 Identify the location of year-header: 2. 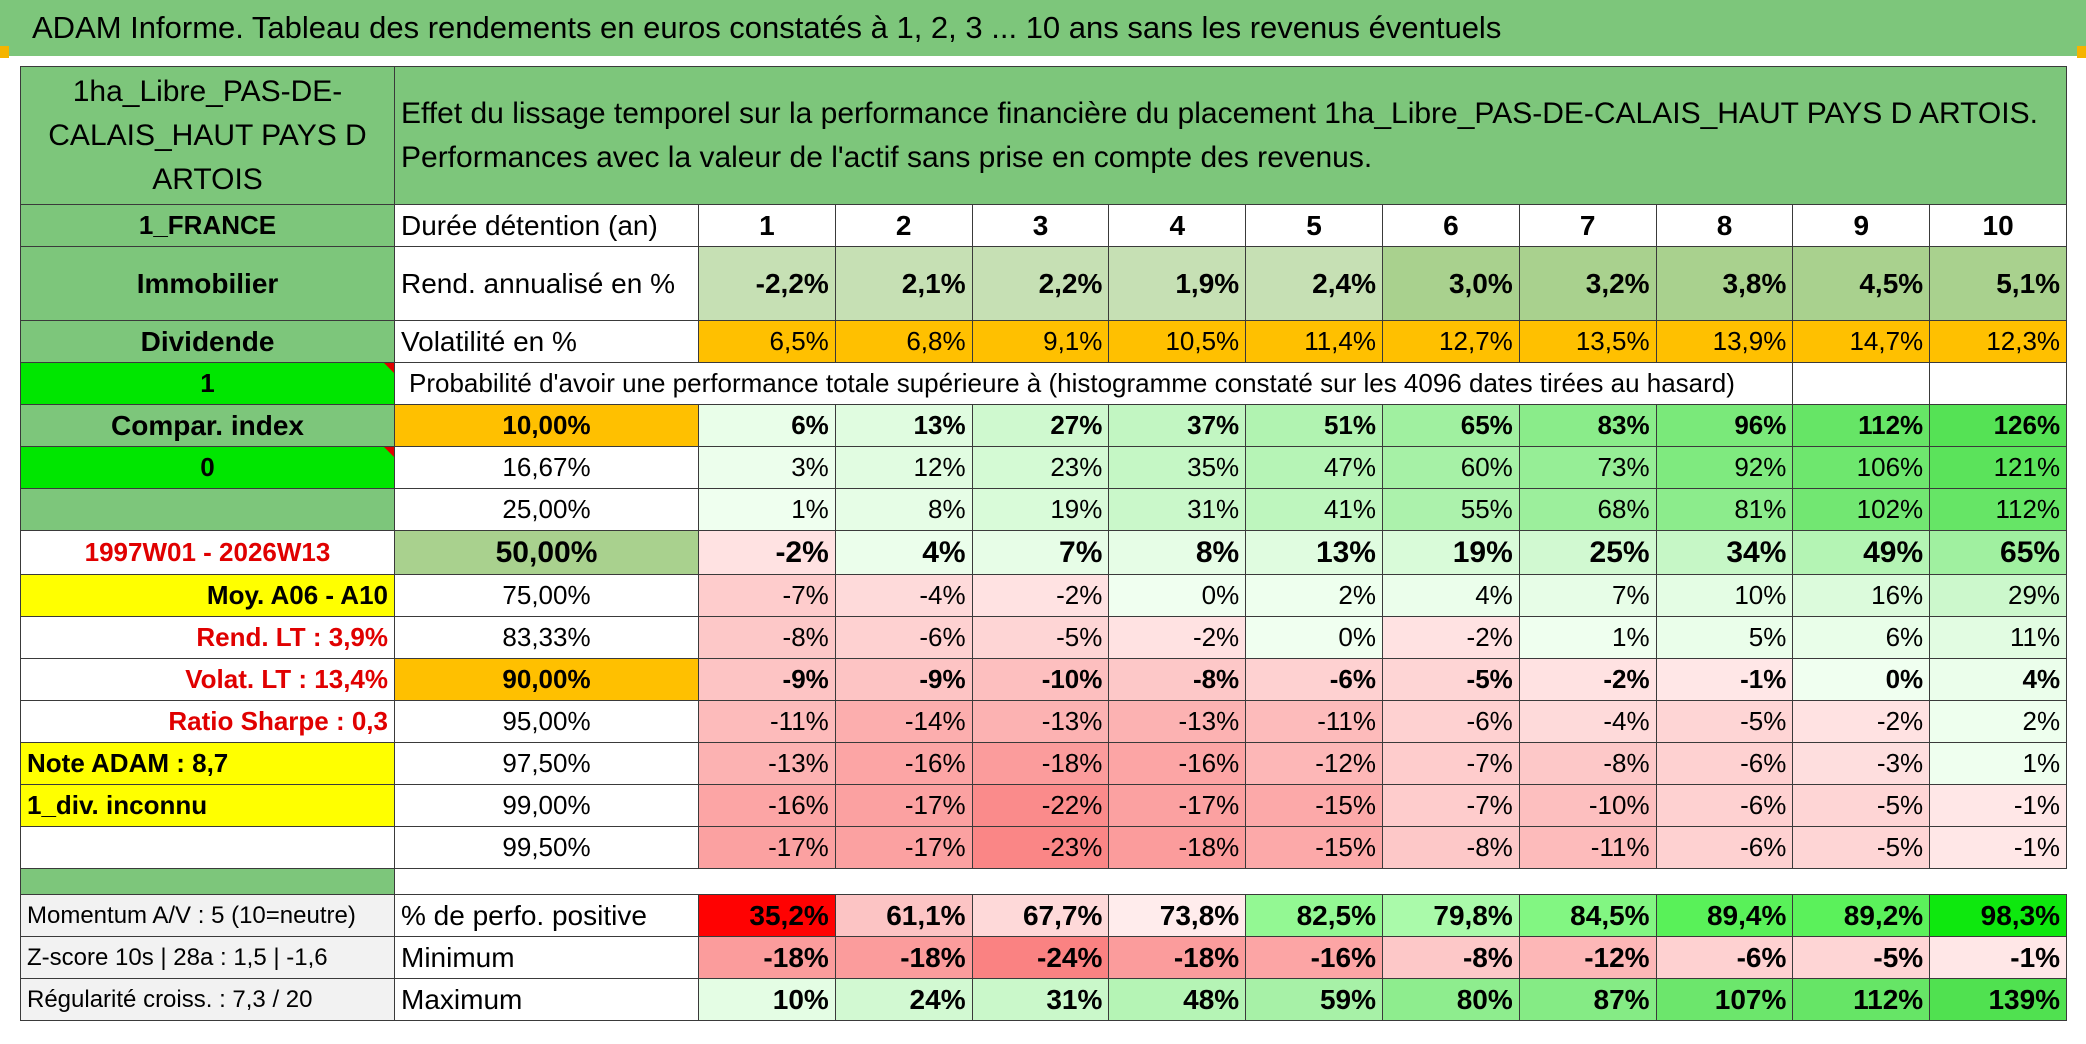
(903, 225).